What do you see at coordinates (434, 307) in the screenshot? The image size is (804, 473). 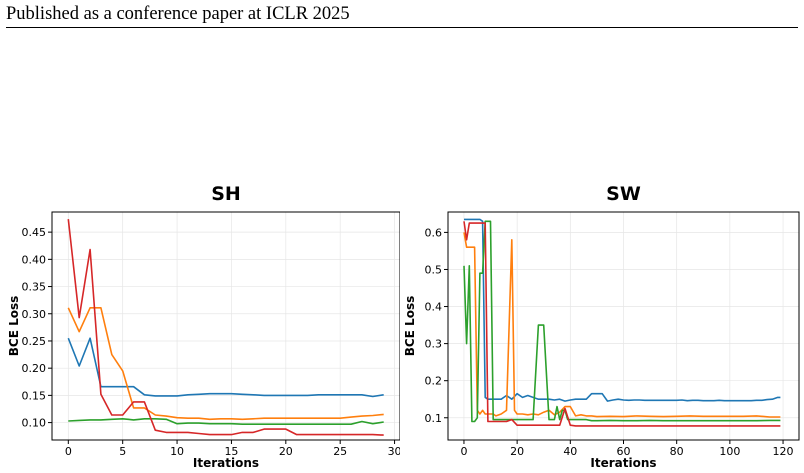 I see `chart-sw-ytick-label-3: 0.4` at bounding box center [434, 307].